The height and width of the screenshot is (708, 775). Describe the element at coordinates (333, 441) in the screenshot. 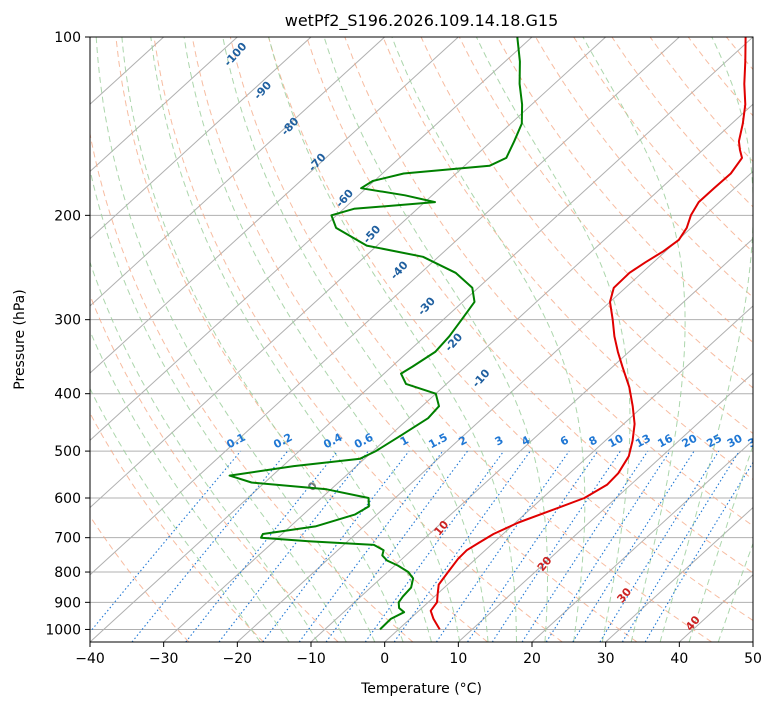

I see `mixing-ratio-label: 0.4` at that location.